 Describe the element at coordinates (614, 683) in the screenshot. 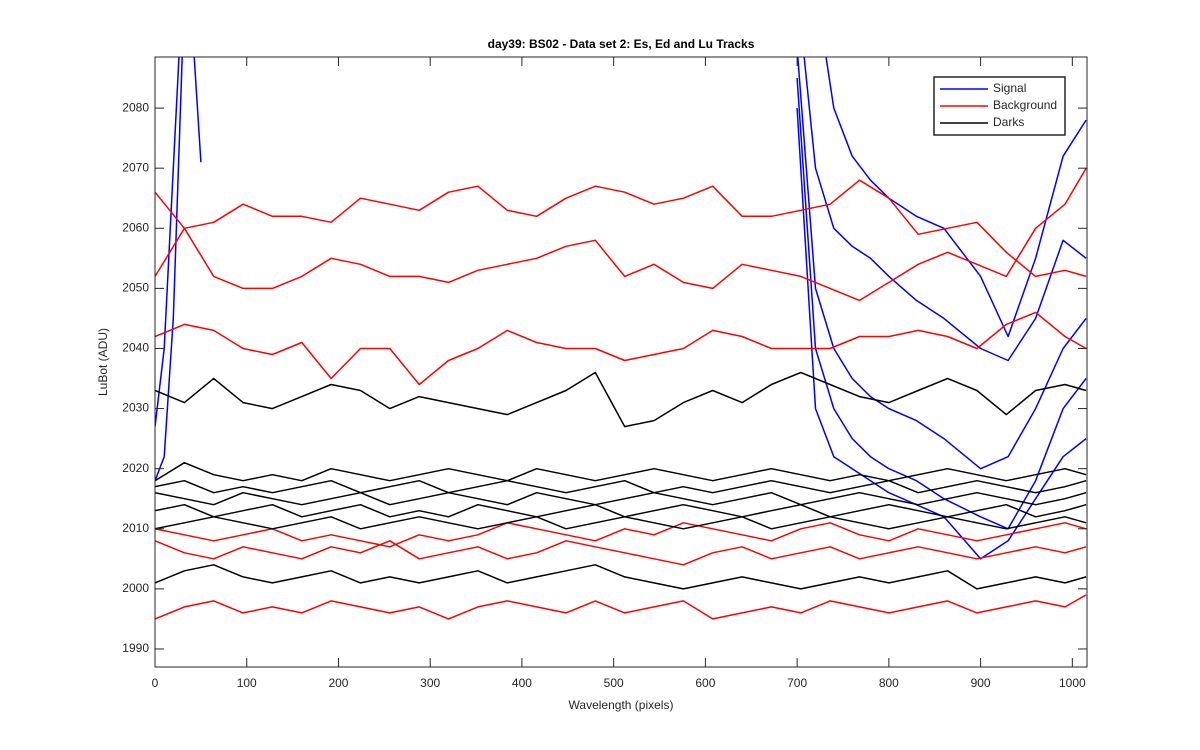

I see `x-tick-label: 500` at that location.